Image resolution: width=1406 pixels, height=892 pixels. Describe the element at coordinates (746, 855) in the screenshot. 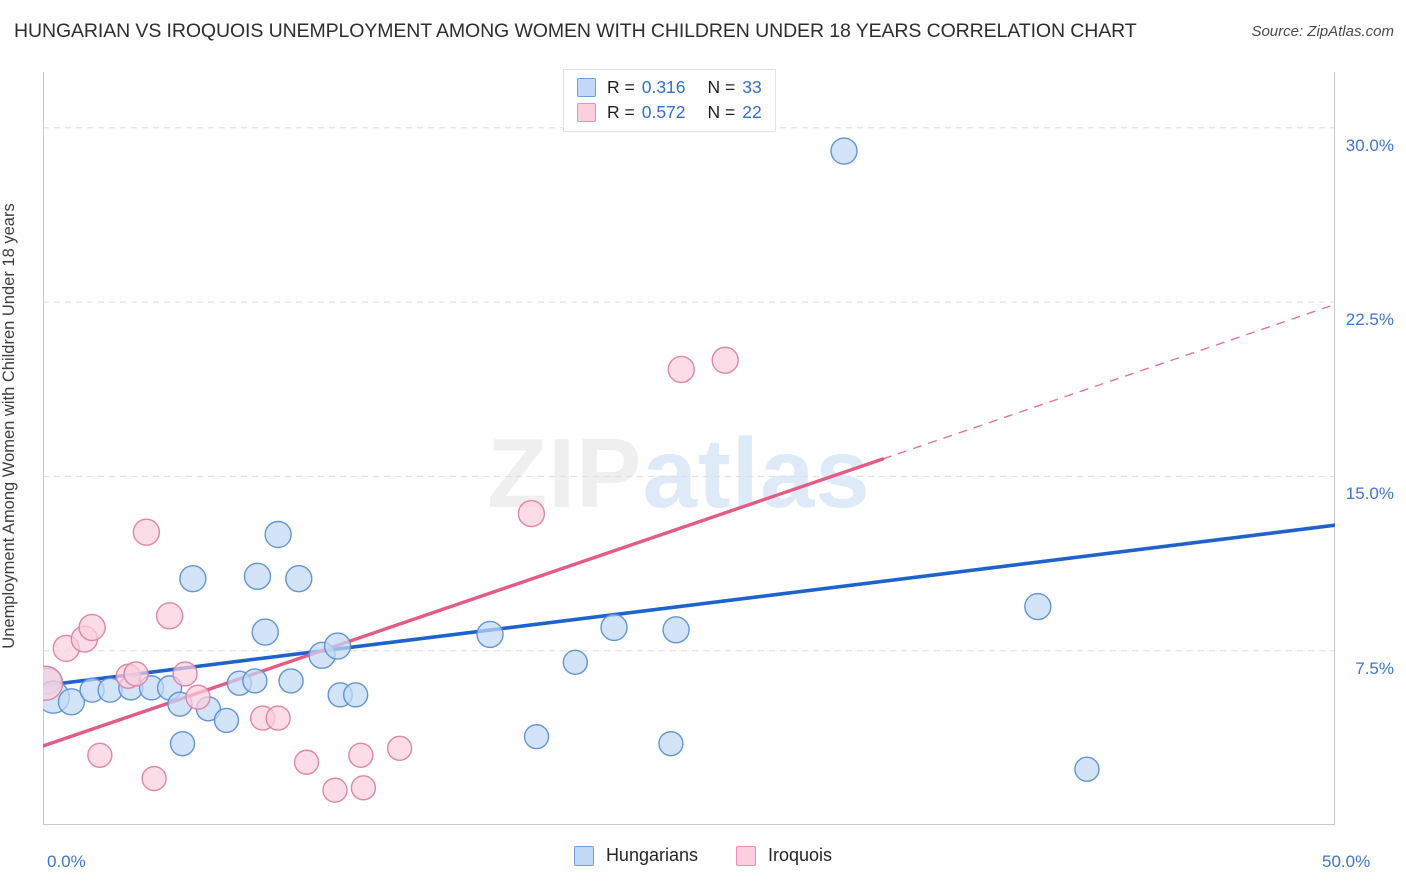

I see `series-swatch-iroquois-icon` at that location.